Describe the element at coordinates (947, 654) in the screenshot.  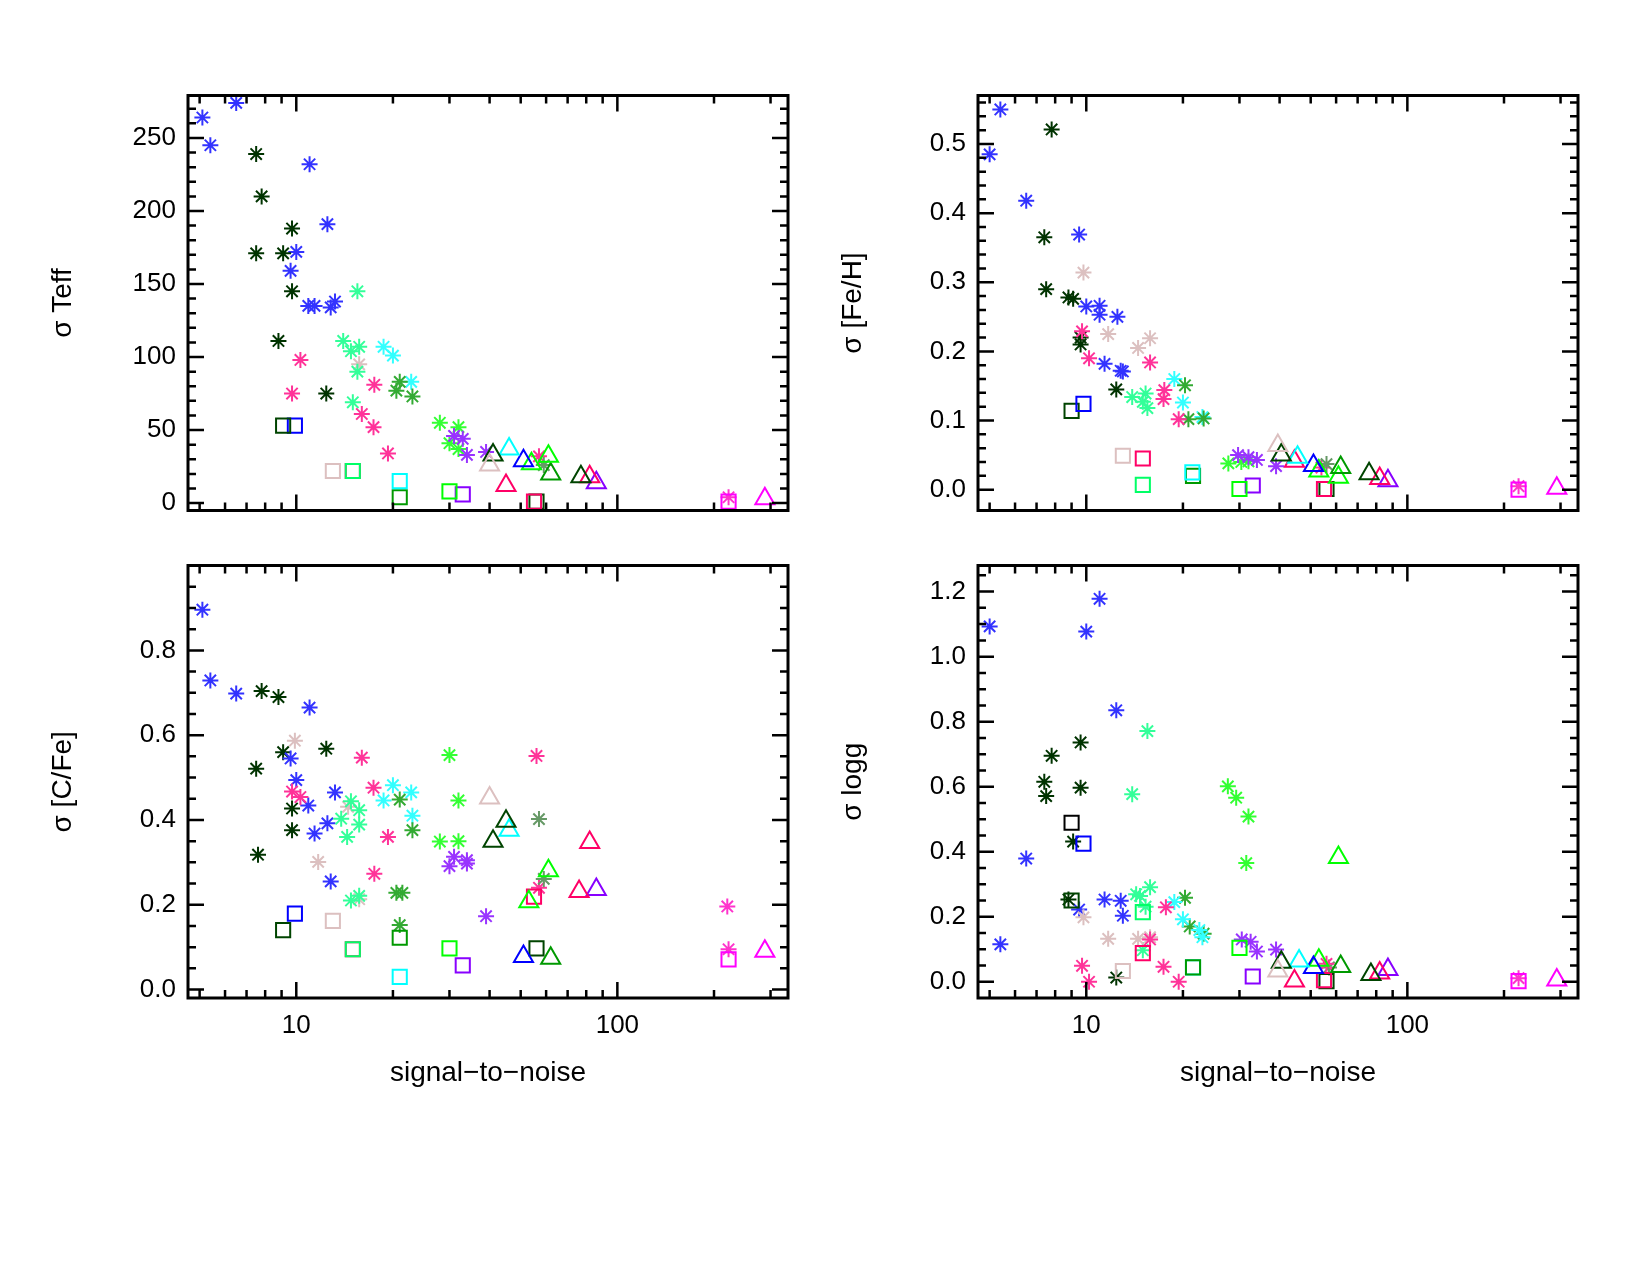
I see `y-tick-label: 1.0` at that location.